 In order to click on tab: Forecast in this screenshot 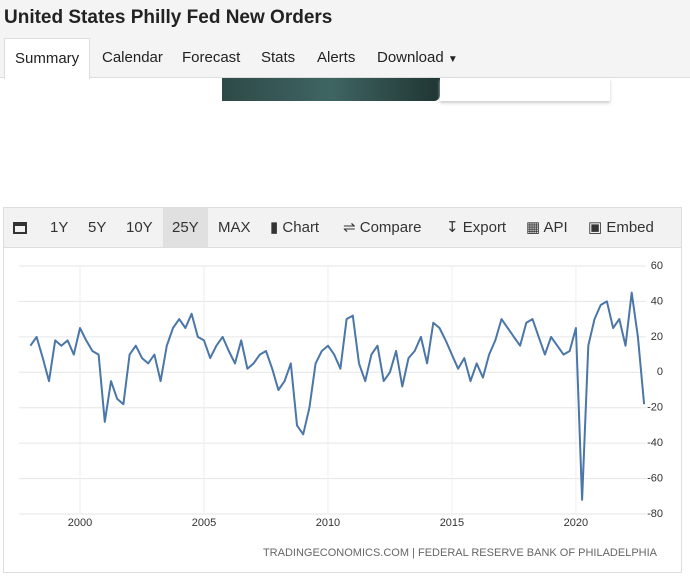, I will do `click(211, 57)`.